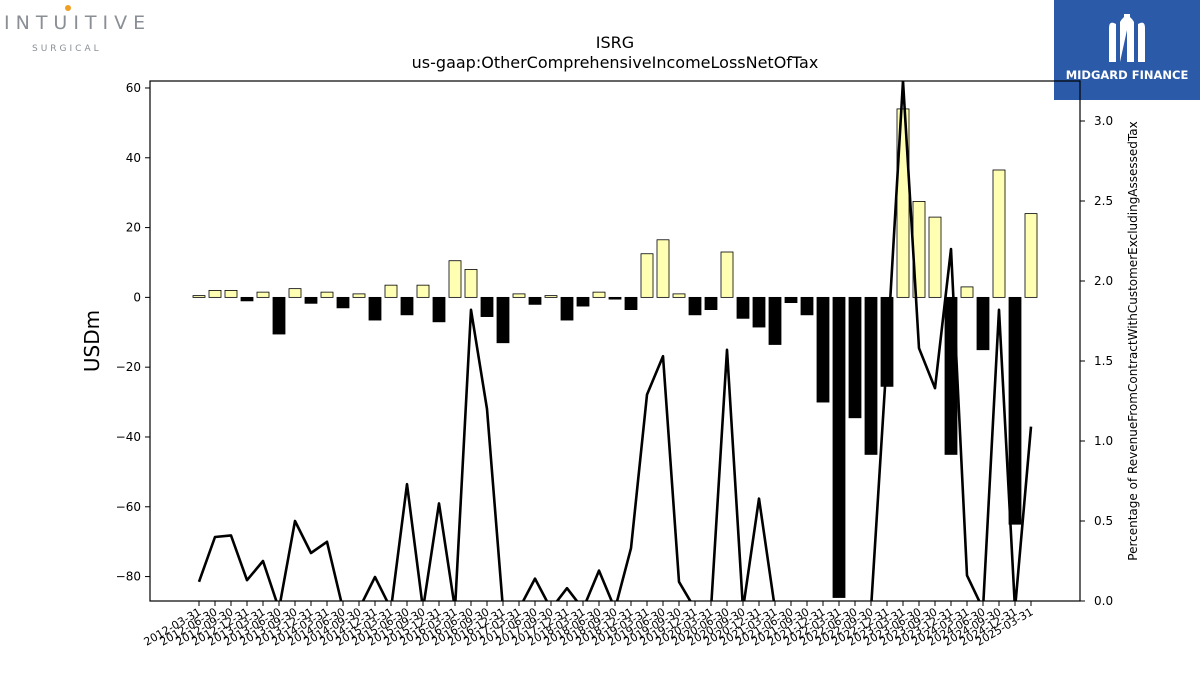  I want to click on y2-tick-label: 1.0, so click(1103, 441).